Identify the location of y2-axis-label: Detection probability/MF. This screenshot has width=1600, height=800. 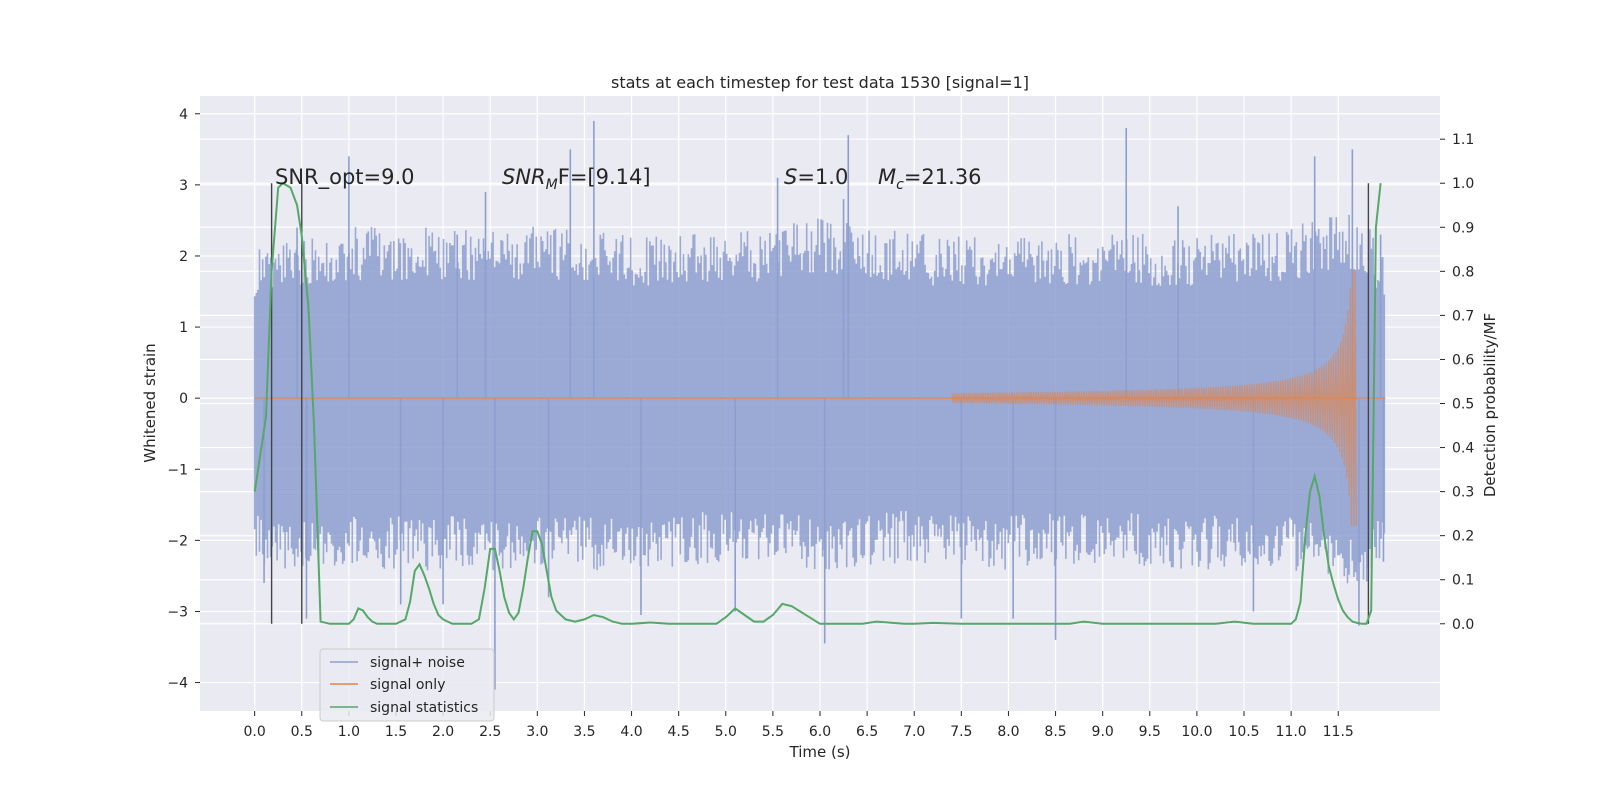
(1490, 405).